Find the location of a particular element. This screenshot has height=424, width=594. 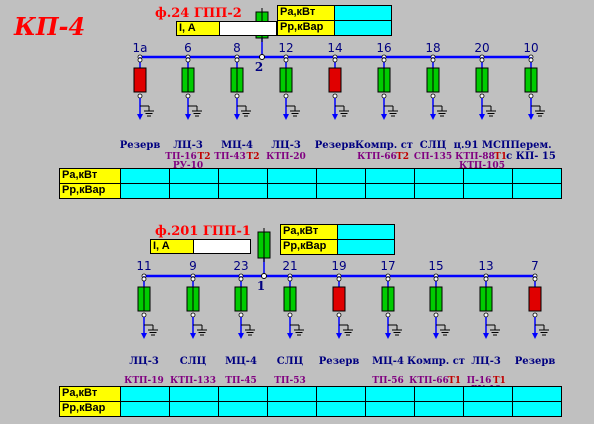

section1-feeder-7: 7 Резерв is located at coordinates (535, 313).